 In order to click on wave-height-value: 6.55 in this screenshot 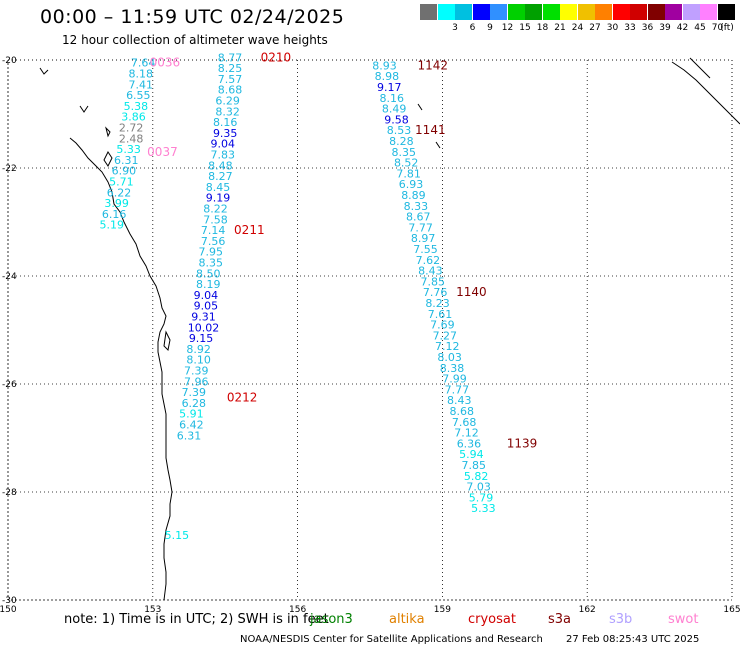, I will do `click(138, 95)`.